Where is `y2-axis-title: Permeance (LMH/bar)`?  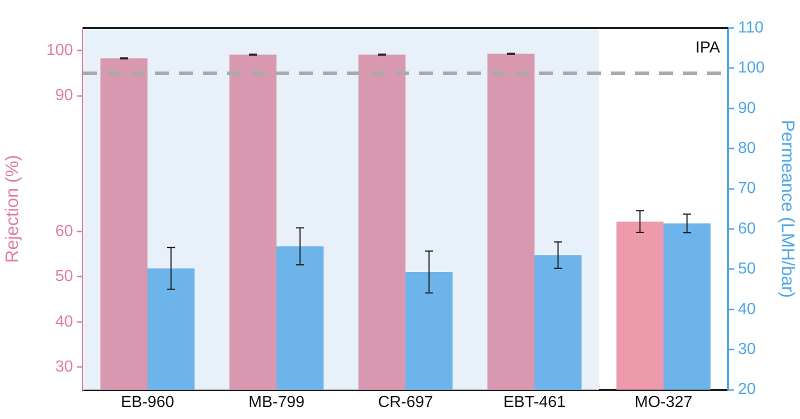
y2-axis-title: Permeance (LMH/bar) is located at coordinates (788, 209).